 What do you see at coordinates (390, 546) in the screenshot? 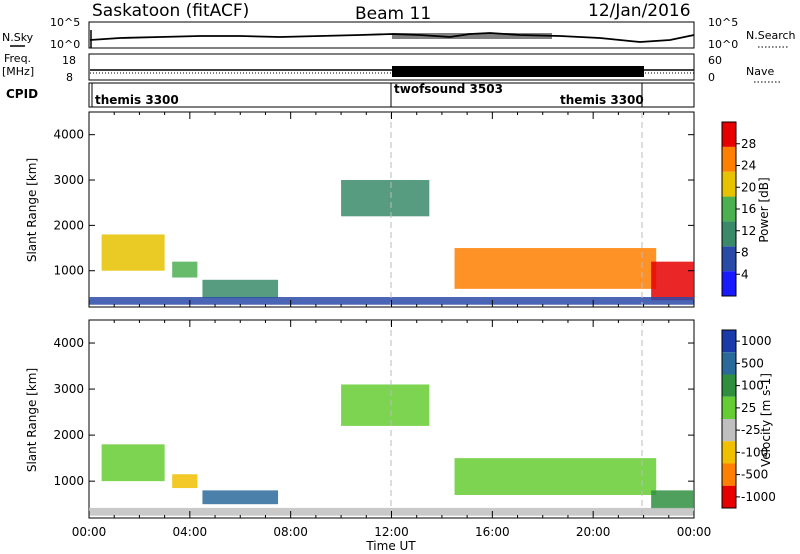
I see `time-ut-label: Time UT` at bounding box center [390, 546].